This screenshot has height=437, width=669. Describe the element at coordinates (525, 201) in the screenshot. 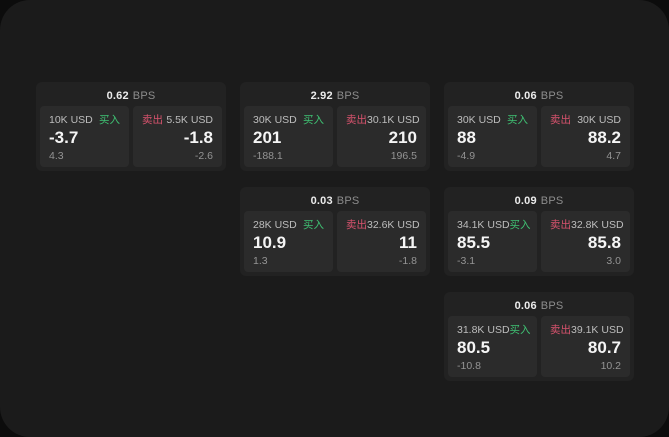

I see `bps-value: 0.09` at that location.